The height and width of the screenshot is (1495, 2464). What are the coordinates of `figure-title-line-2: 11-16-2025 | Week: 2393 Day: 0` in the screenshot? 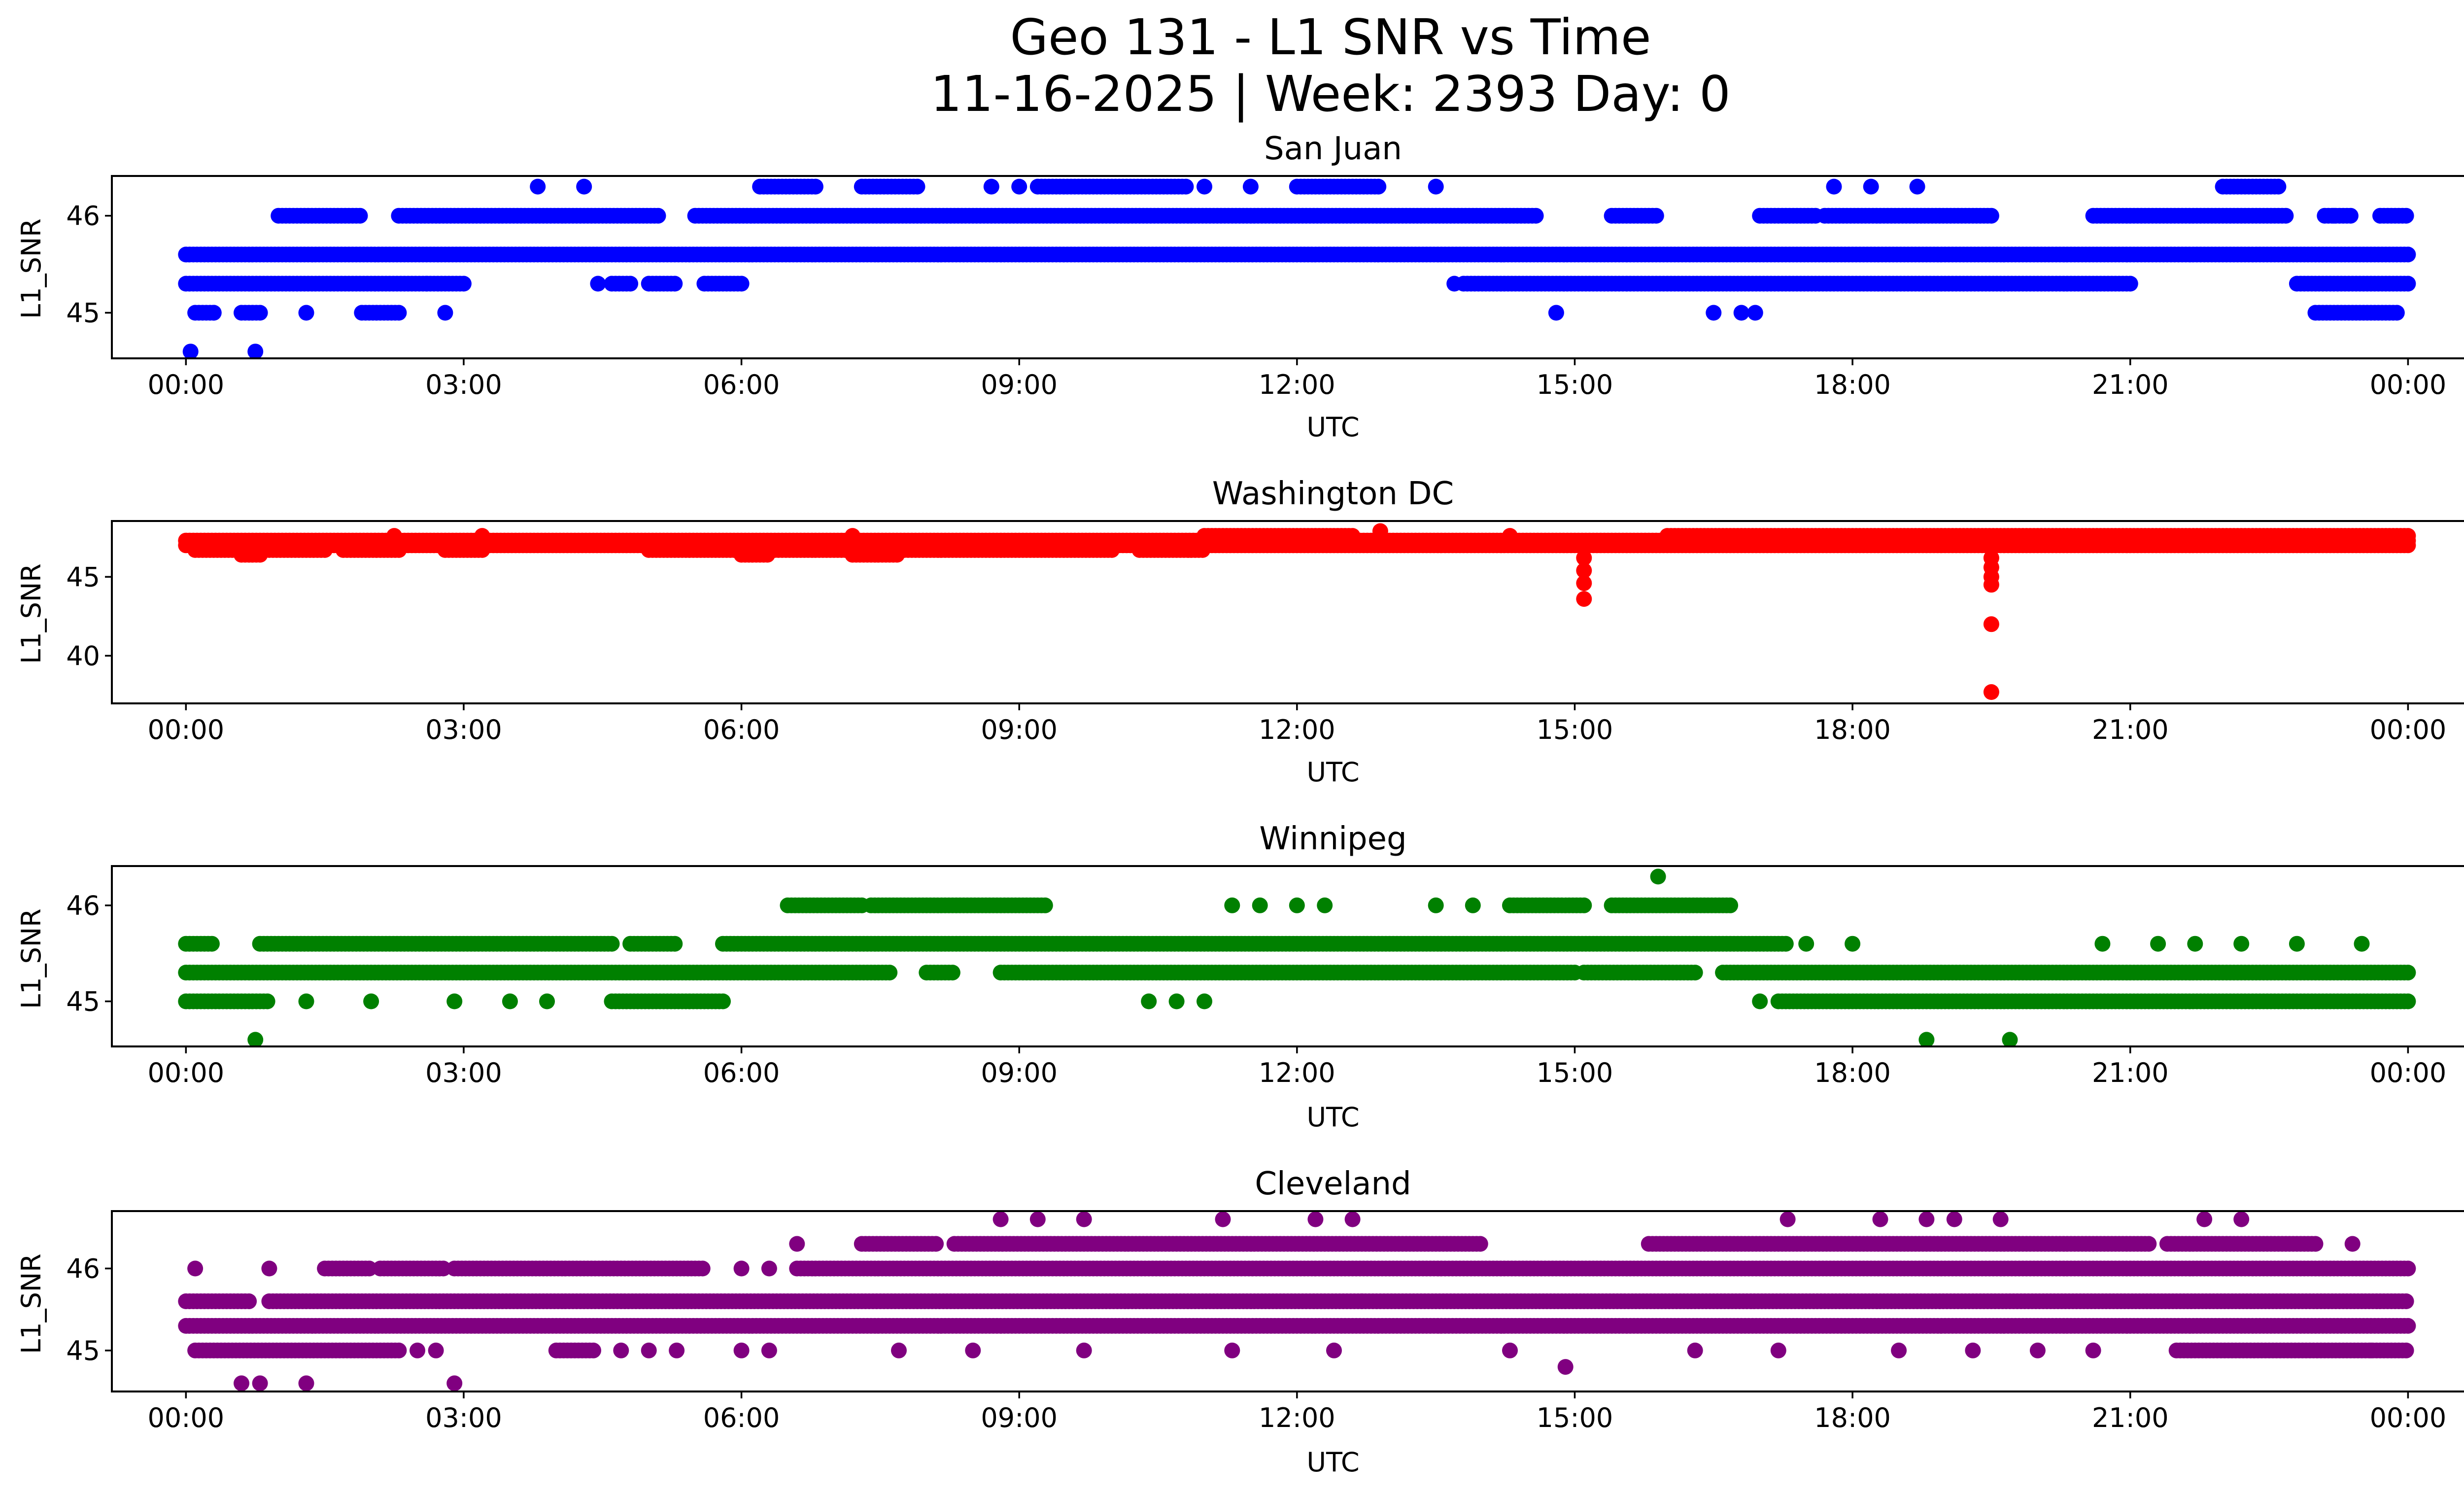 It's located at (1330, 94).